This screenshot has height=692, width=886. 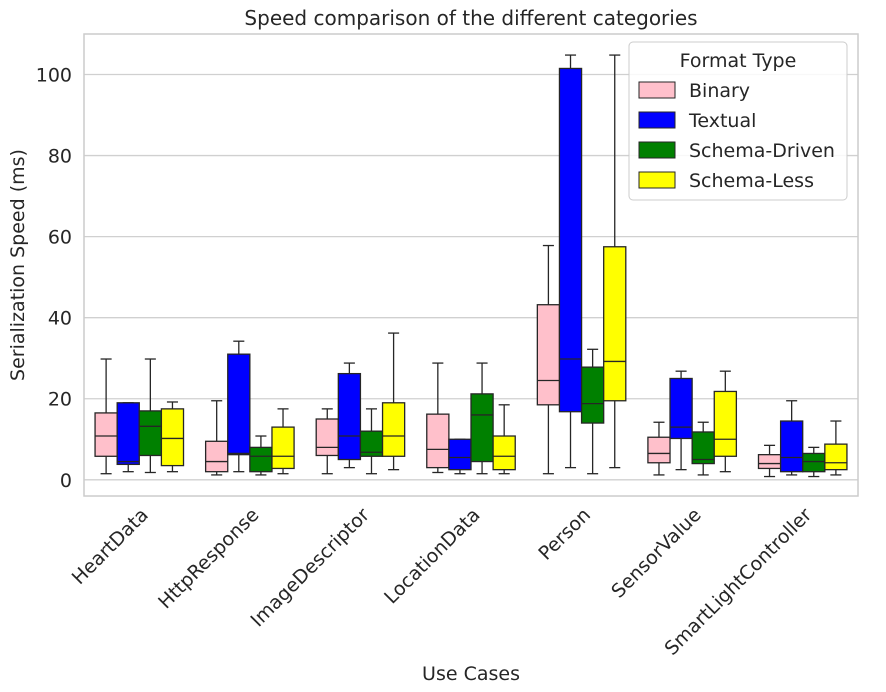 What do you see at coordinates (762, 151) in the screenshot?
I see `legend-label: Schema-Driven` at bounding box center [762, 151].